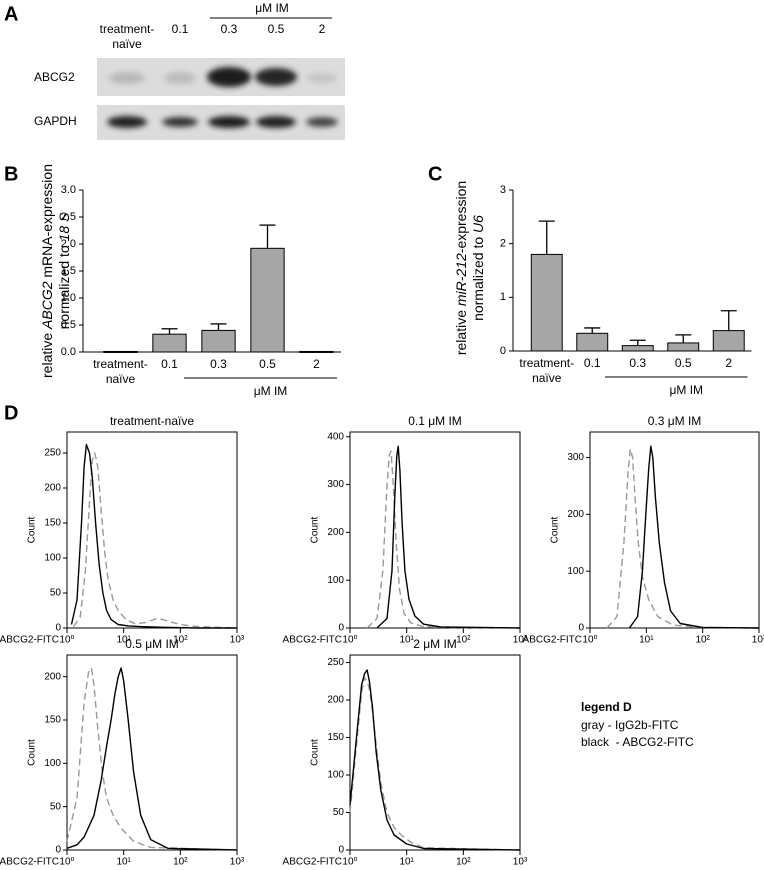 The image size is (764, 870). Describe the element at coordinates (68, 271) in the screenshot. I see `y-tick-label: 1.5` at that location.